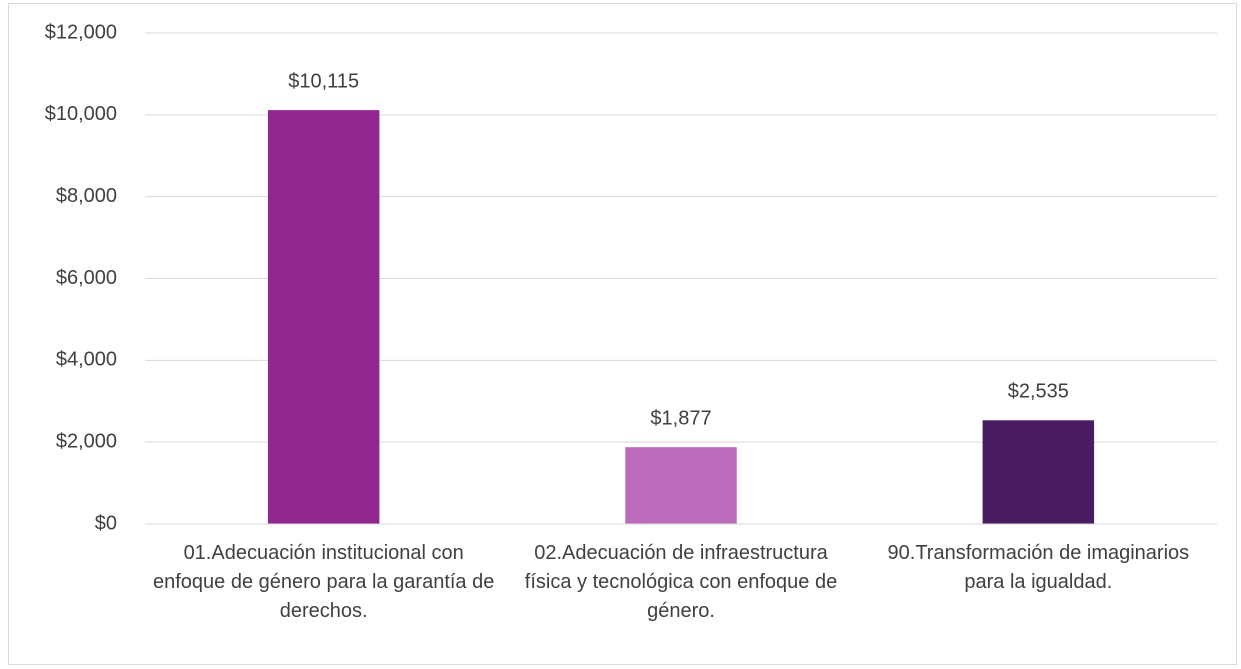  I want to click on y-tick-label: $6,000, so click(86, 278).